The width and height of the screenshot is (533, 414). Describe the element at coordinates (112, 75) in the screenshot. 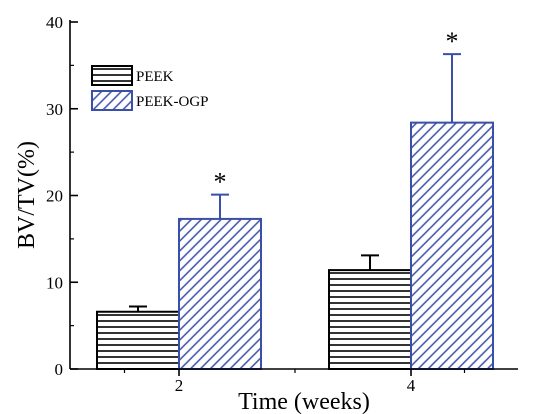

I see `legend-swatch-peek` at that location.